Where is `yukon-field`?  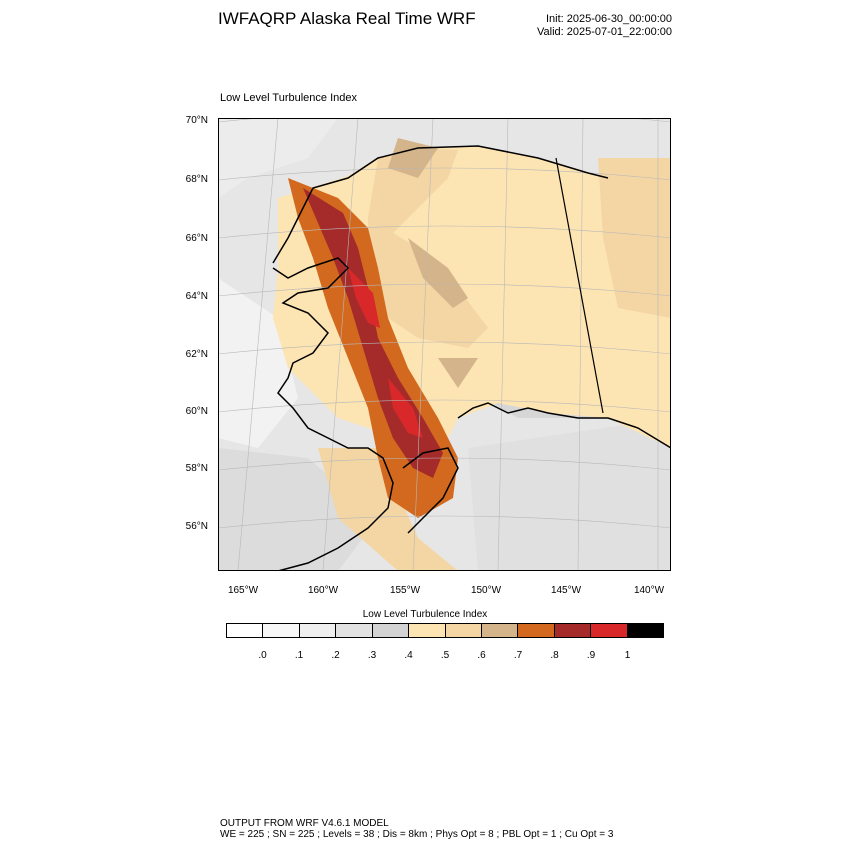 yukon-field is located at coordinates (634, 238).